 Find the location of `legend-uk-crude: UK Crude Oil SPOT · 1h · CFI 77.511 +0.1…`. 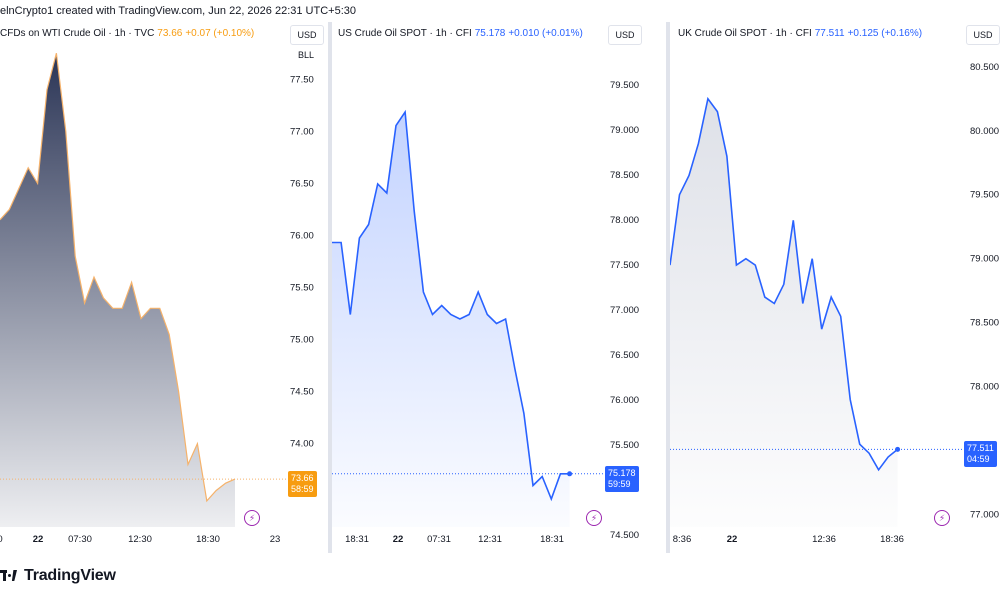

legend-uk-crude: UK Crude Oil SPOT · 1h · CFI 77.511 +0.1… is located at coordinates (800, 34).